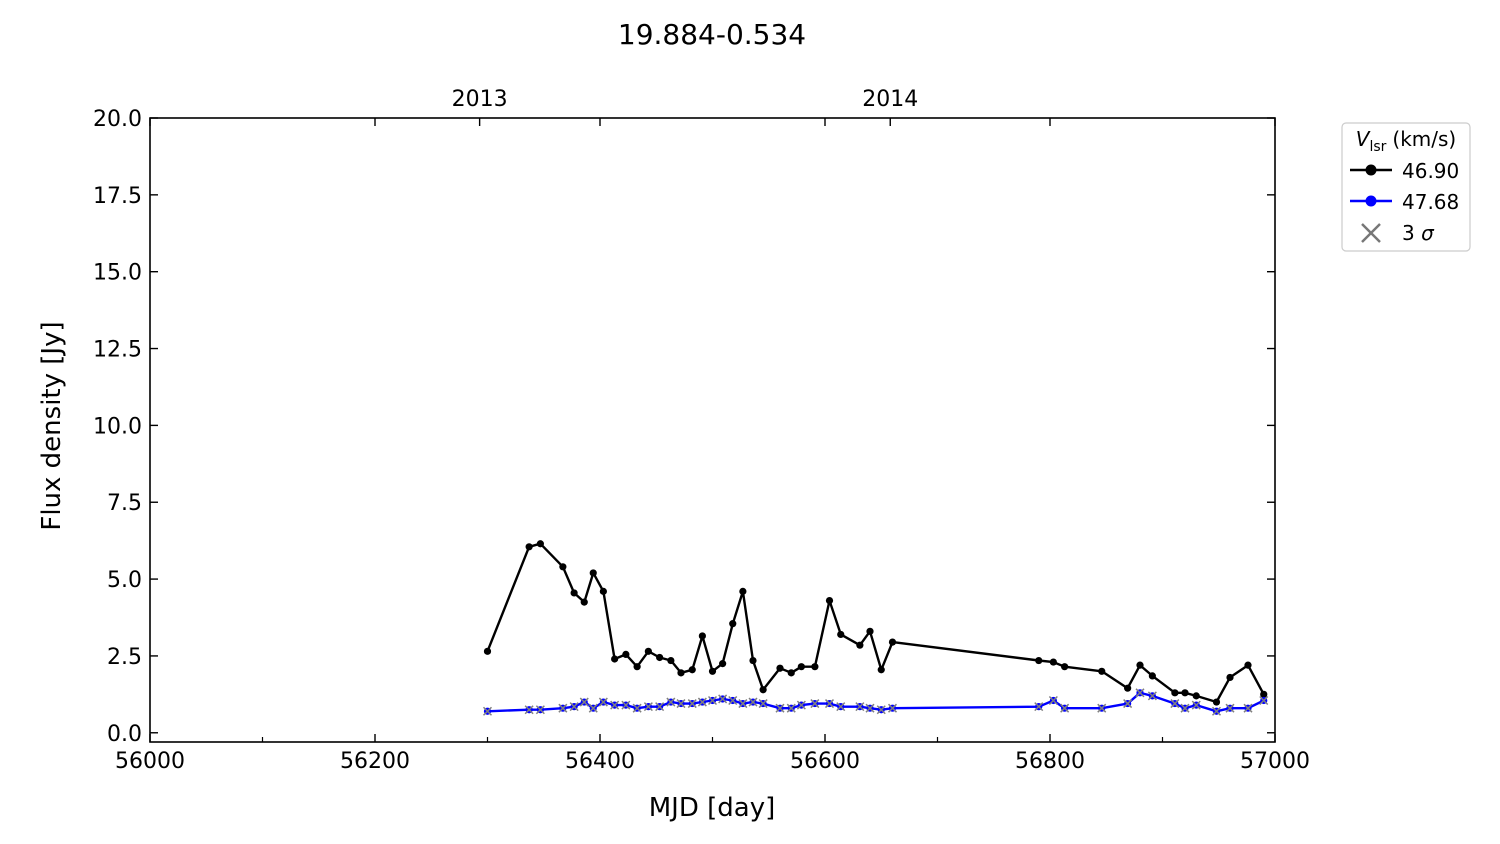 Image resolution: width=1500 pixels, height=844 pixels. Describe the element at coordinates (480, 99) in the screenshot. I see `year-tick-label: 2013` at that location.